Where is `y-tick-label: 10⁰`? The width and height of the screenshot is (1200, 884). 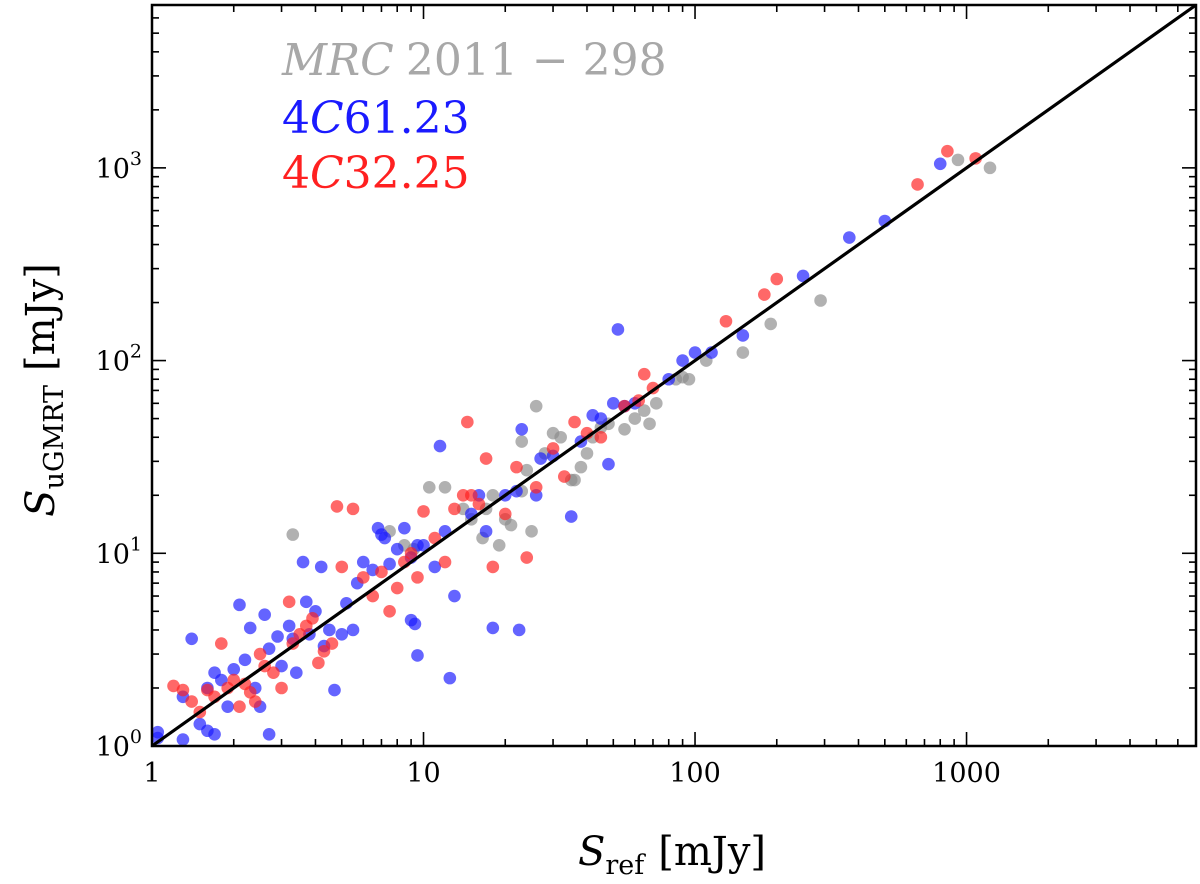 y-tick-label: 10⁰ is located at coordinates (119, 744).